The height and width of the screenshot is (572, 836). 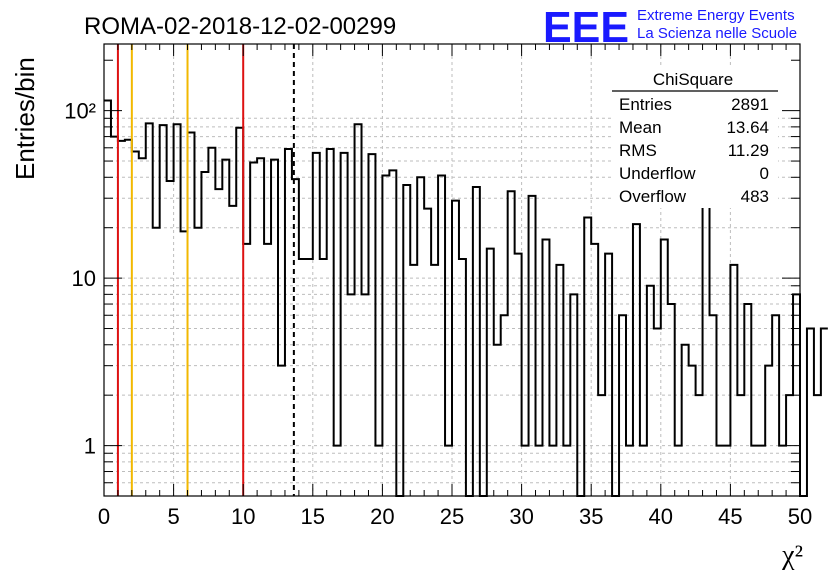 What do you see at coordinates (25, 118) in the screenshot?
I see `y-axis-label: Entries/bin` at bounding box center [25, 118].